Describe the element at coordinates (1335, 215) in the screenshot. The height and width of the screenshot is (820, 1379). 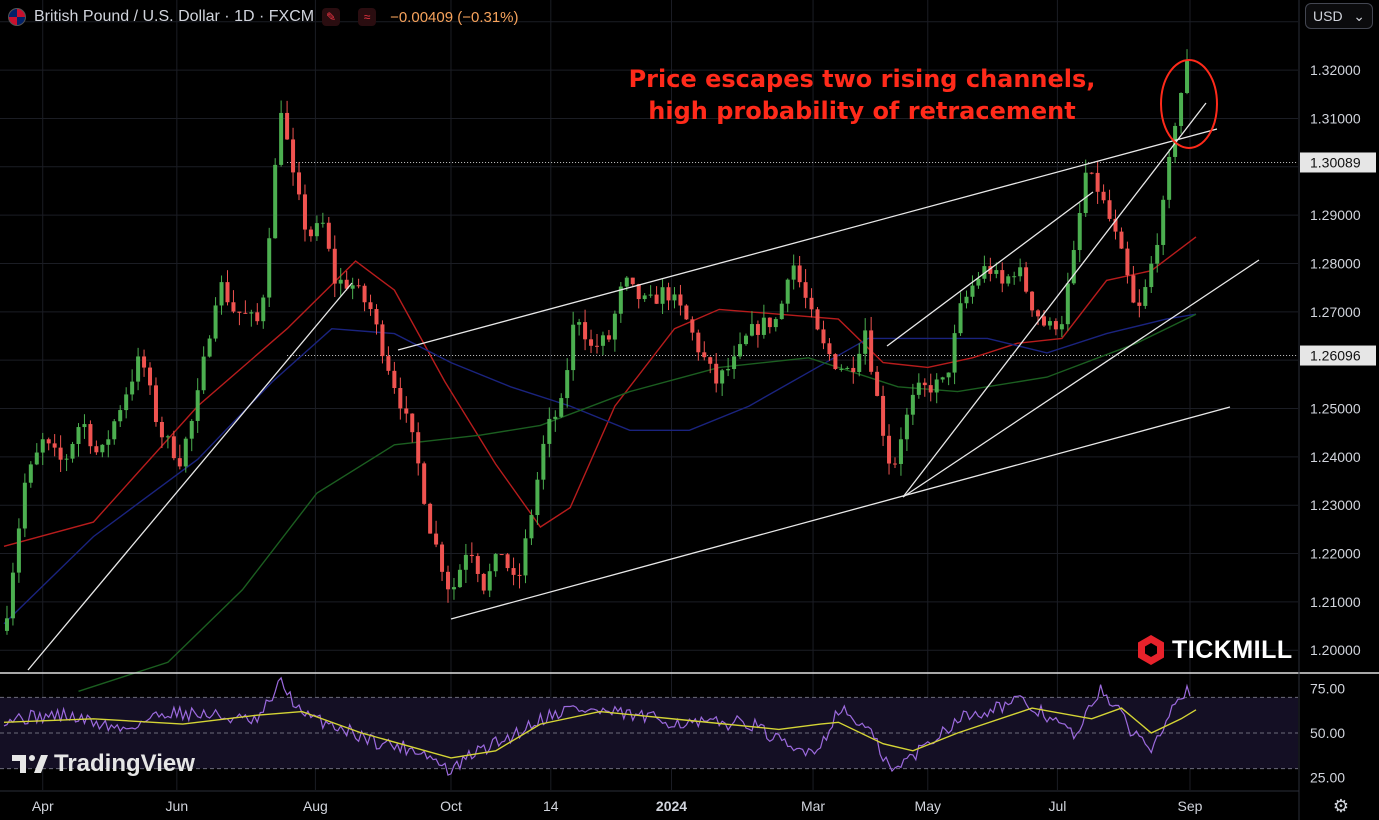
I see `y-tick-label: 1.29000` at that location.